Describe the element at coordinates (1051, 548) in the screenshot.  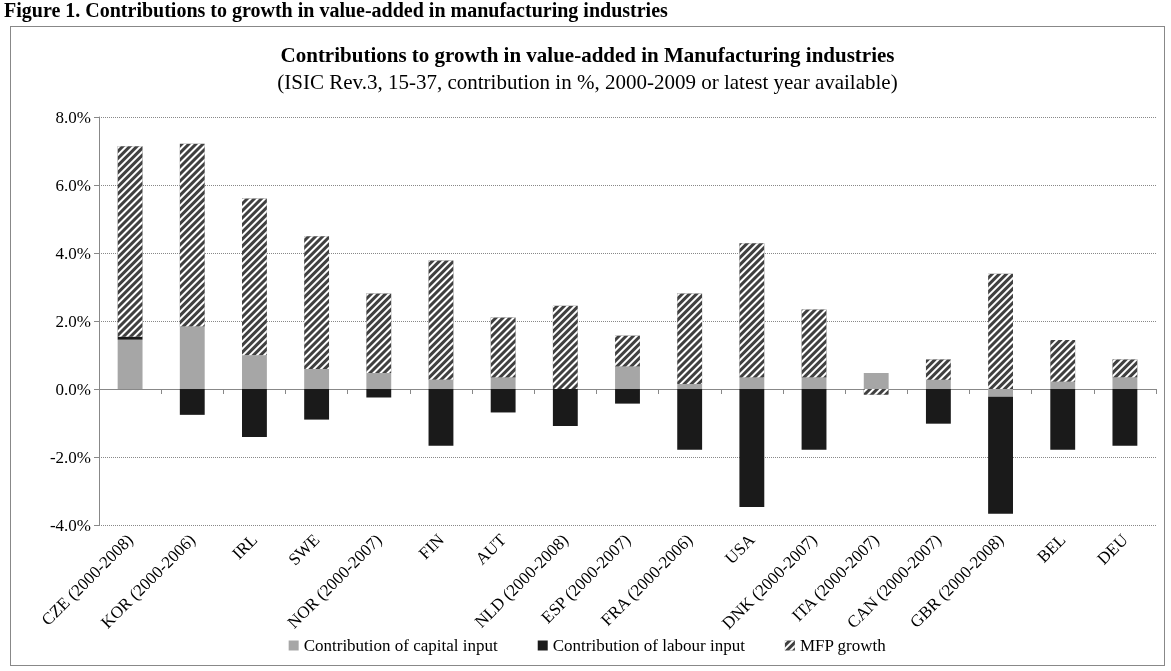
I see `x-tick-label: BEL` at that location.